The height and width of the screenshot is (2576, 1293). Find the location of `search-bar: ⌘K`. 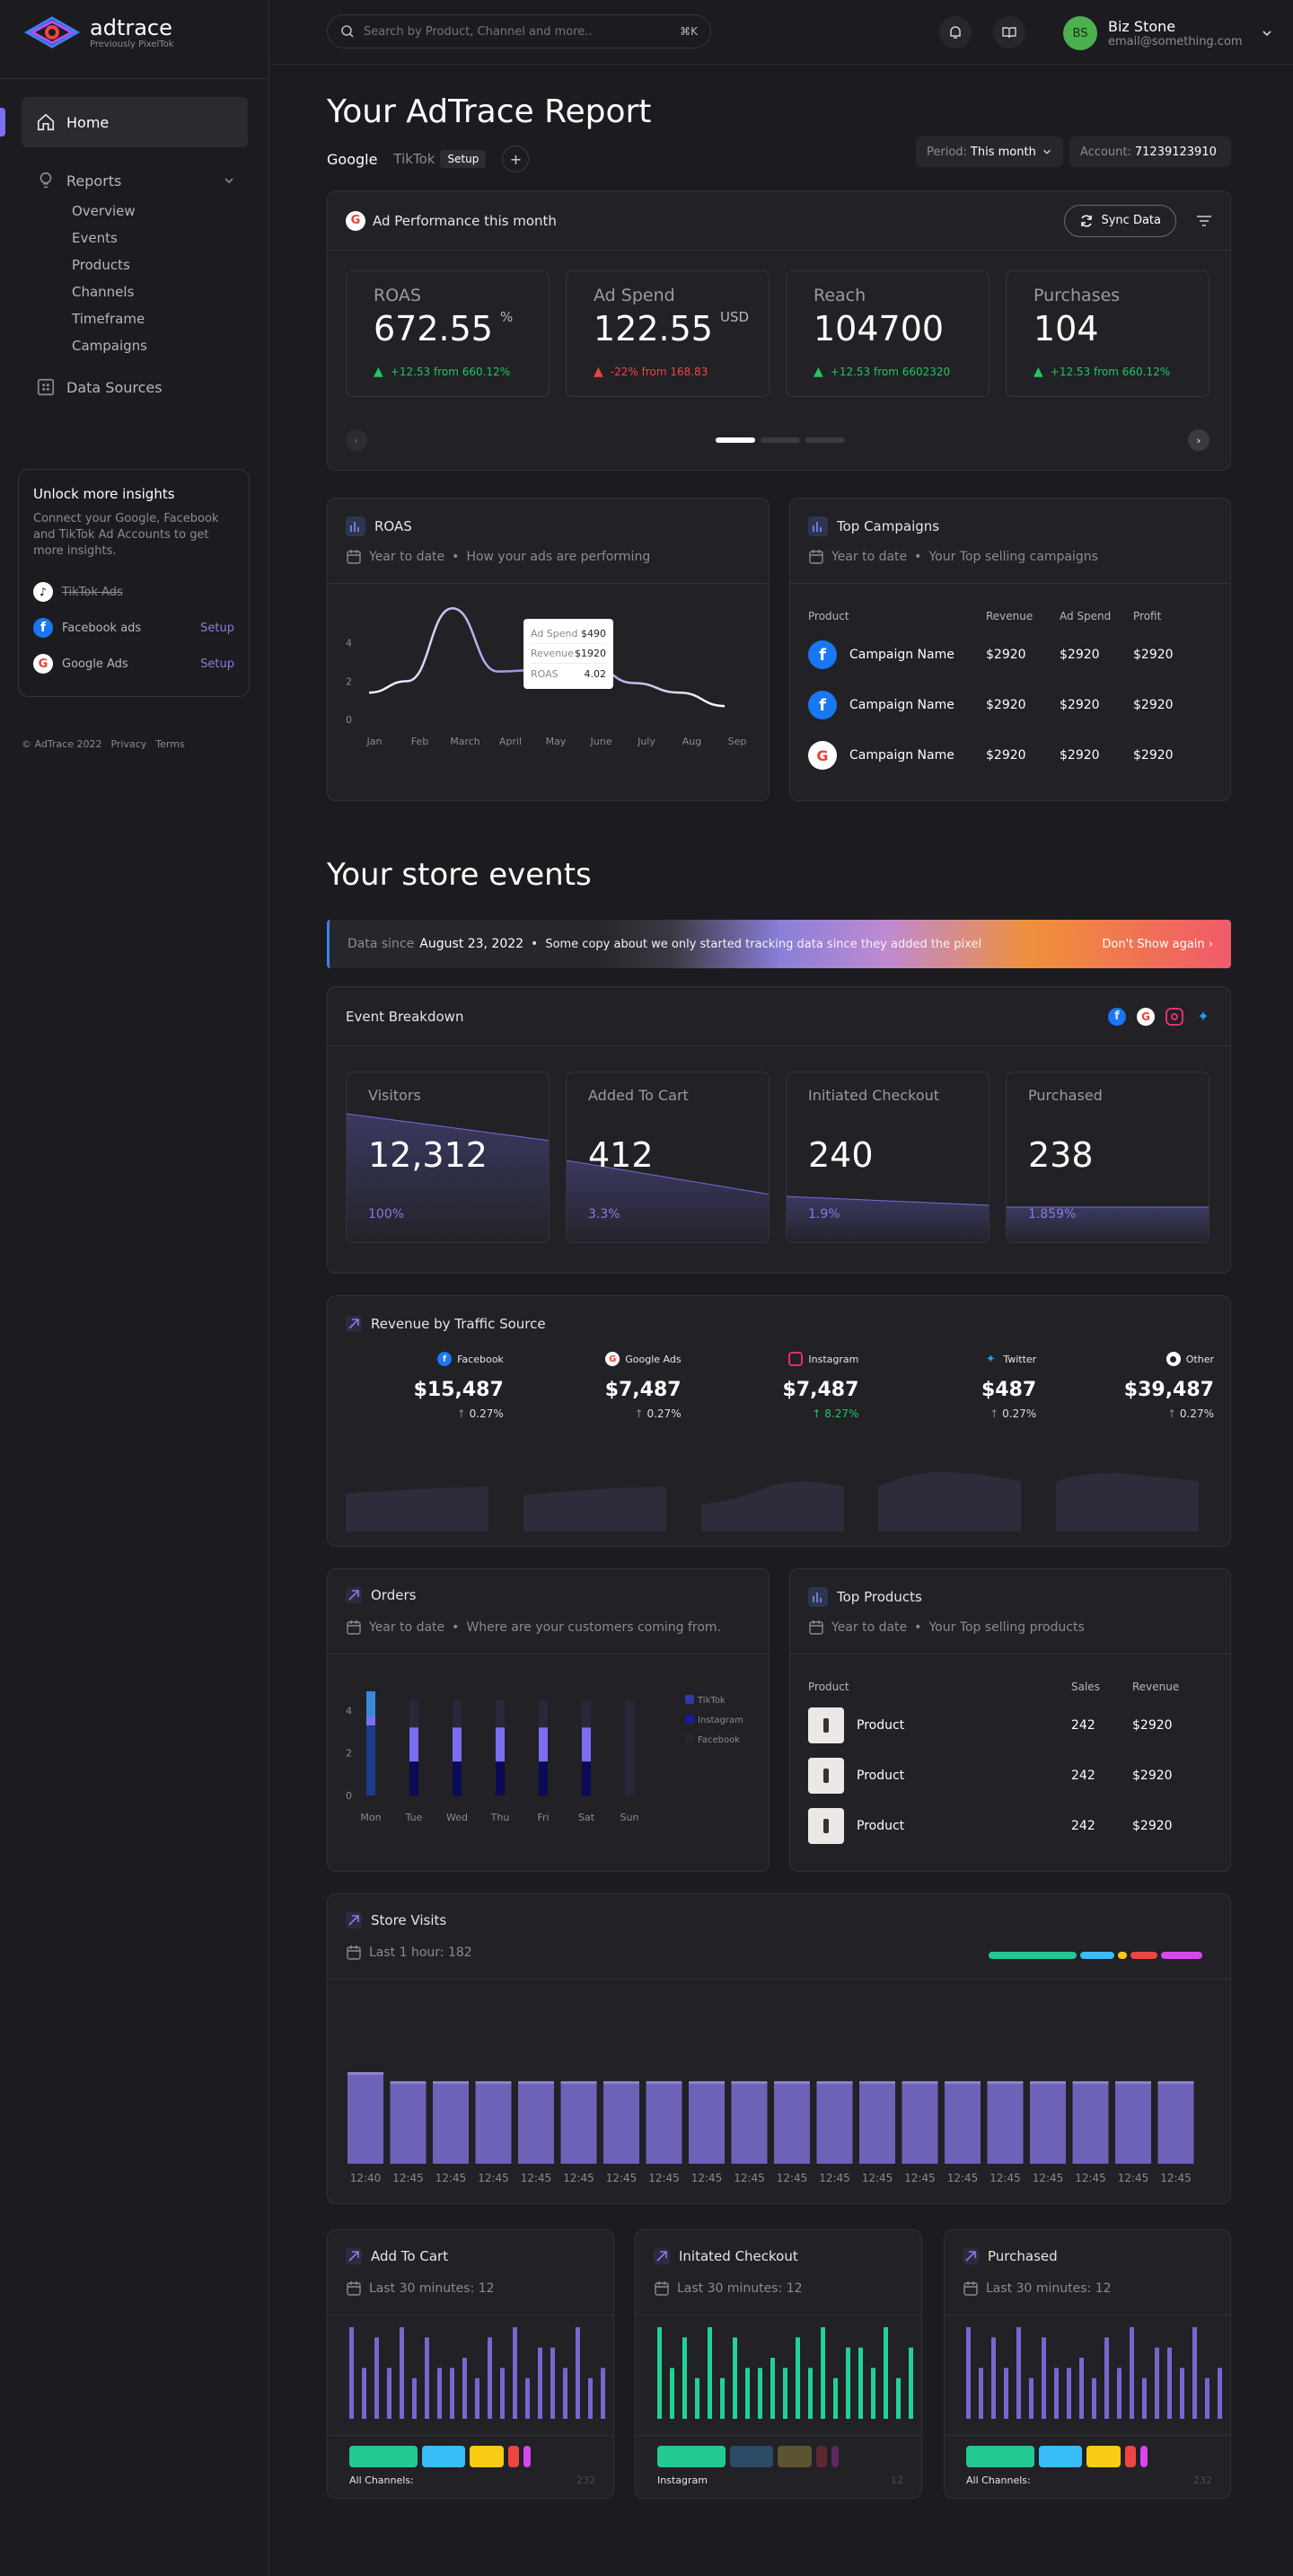

search-bar: ⌘K is located at coordinates (519, 31).